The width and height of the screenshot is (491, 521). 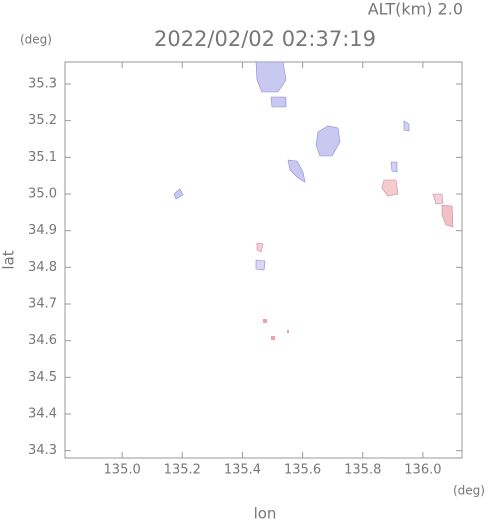 I want to click on x-tick-label: 136.0, so click(x=422, y=470).